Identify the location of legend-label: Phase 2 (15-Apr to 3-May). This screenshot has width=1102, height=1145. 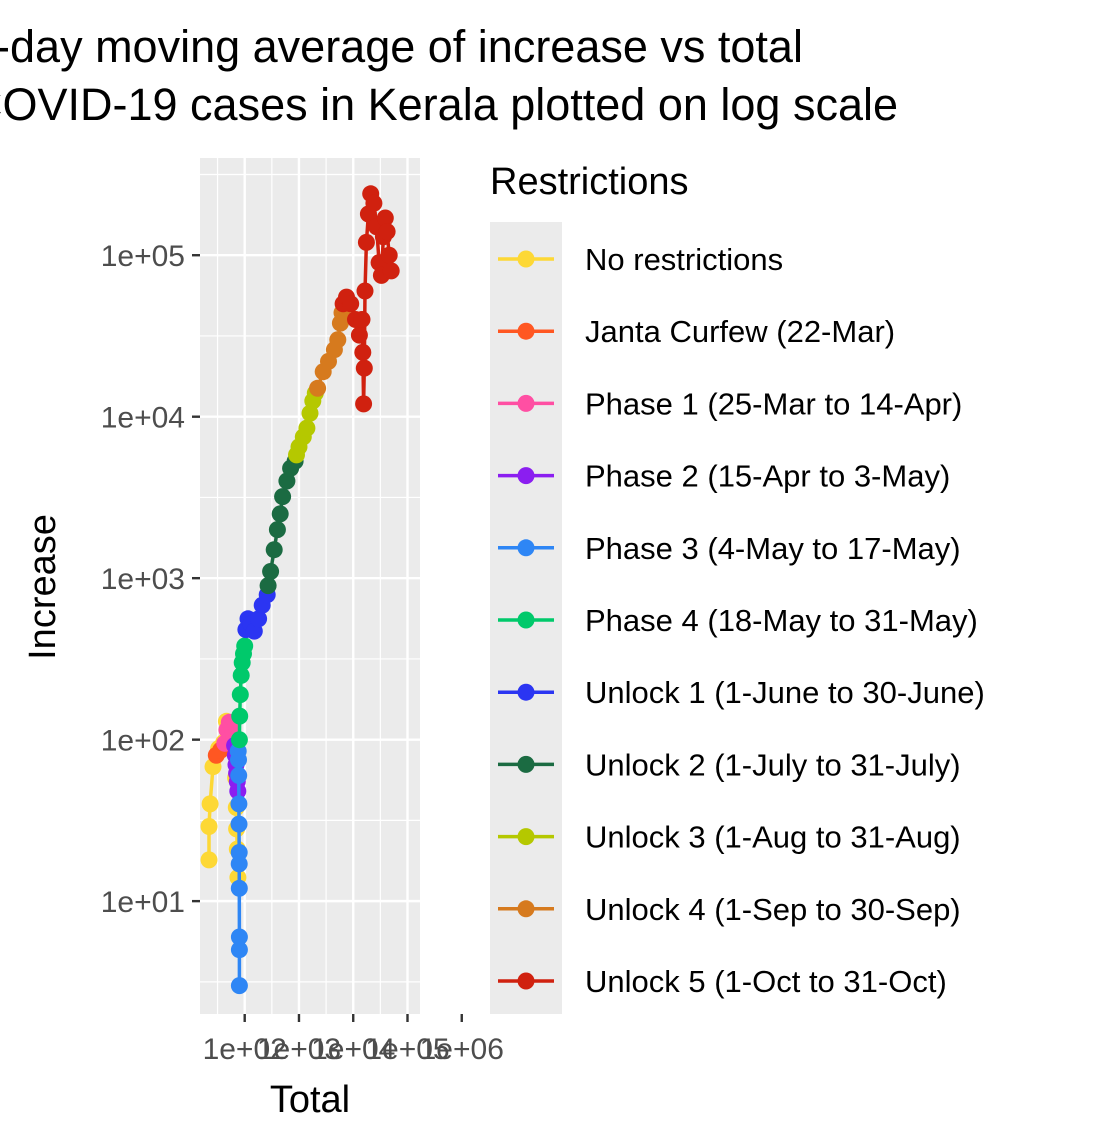
(767, 476).